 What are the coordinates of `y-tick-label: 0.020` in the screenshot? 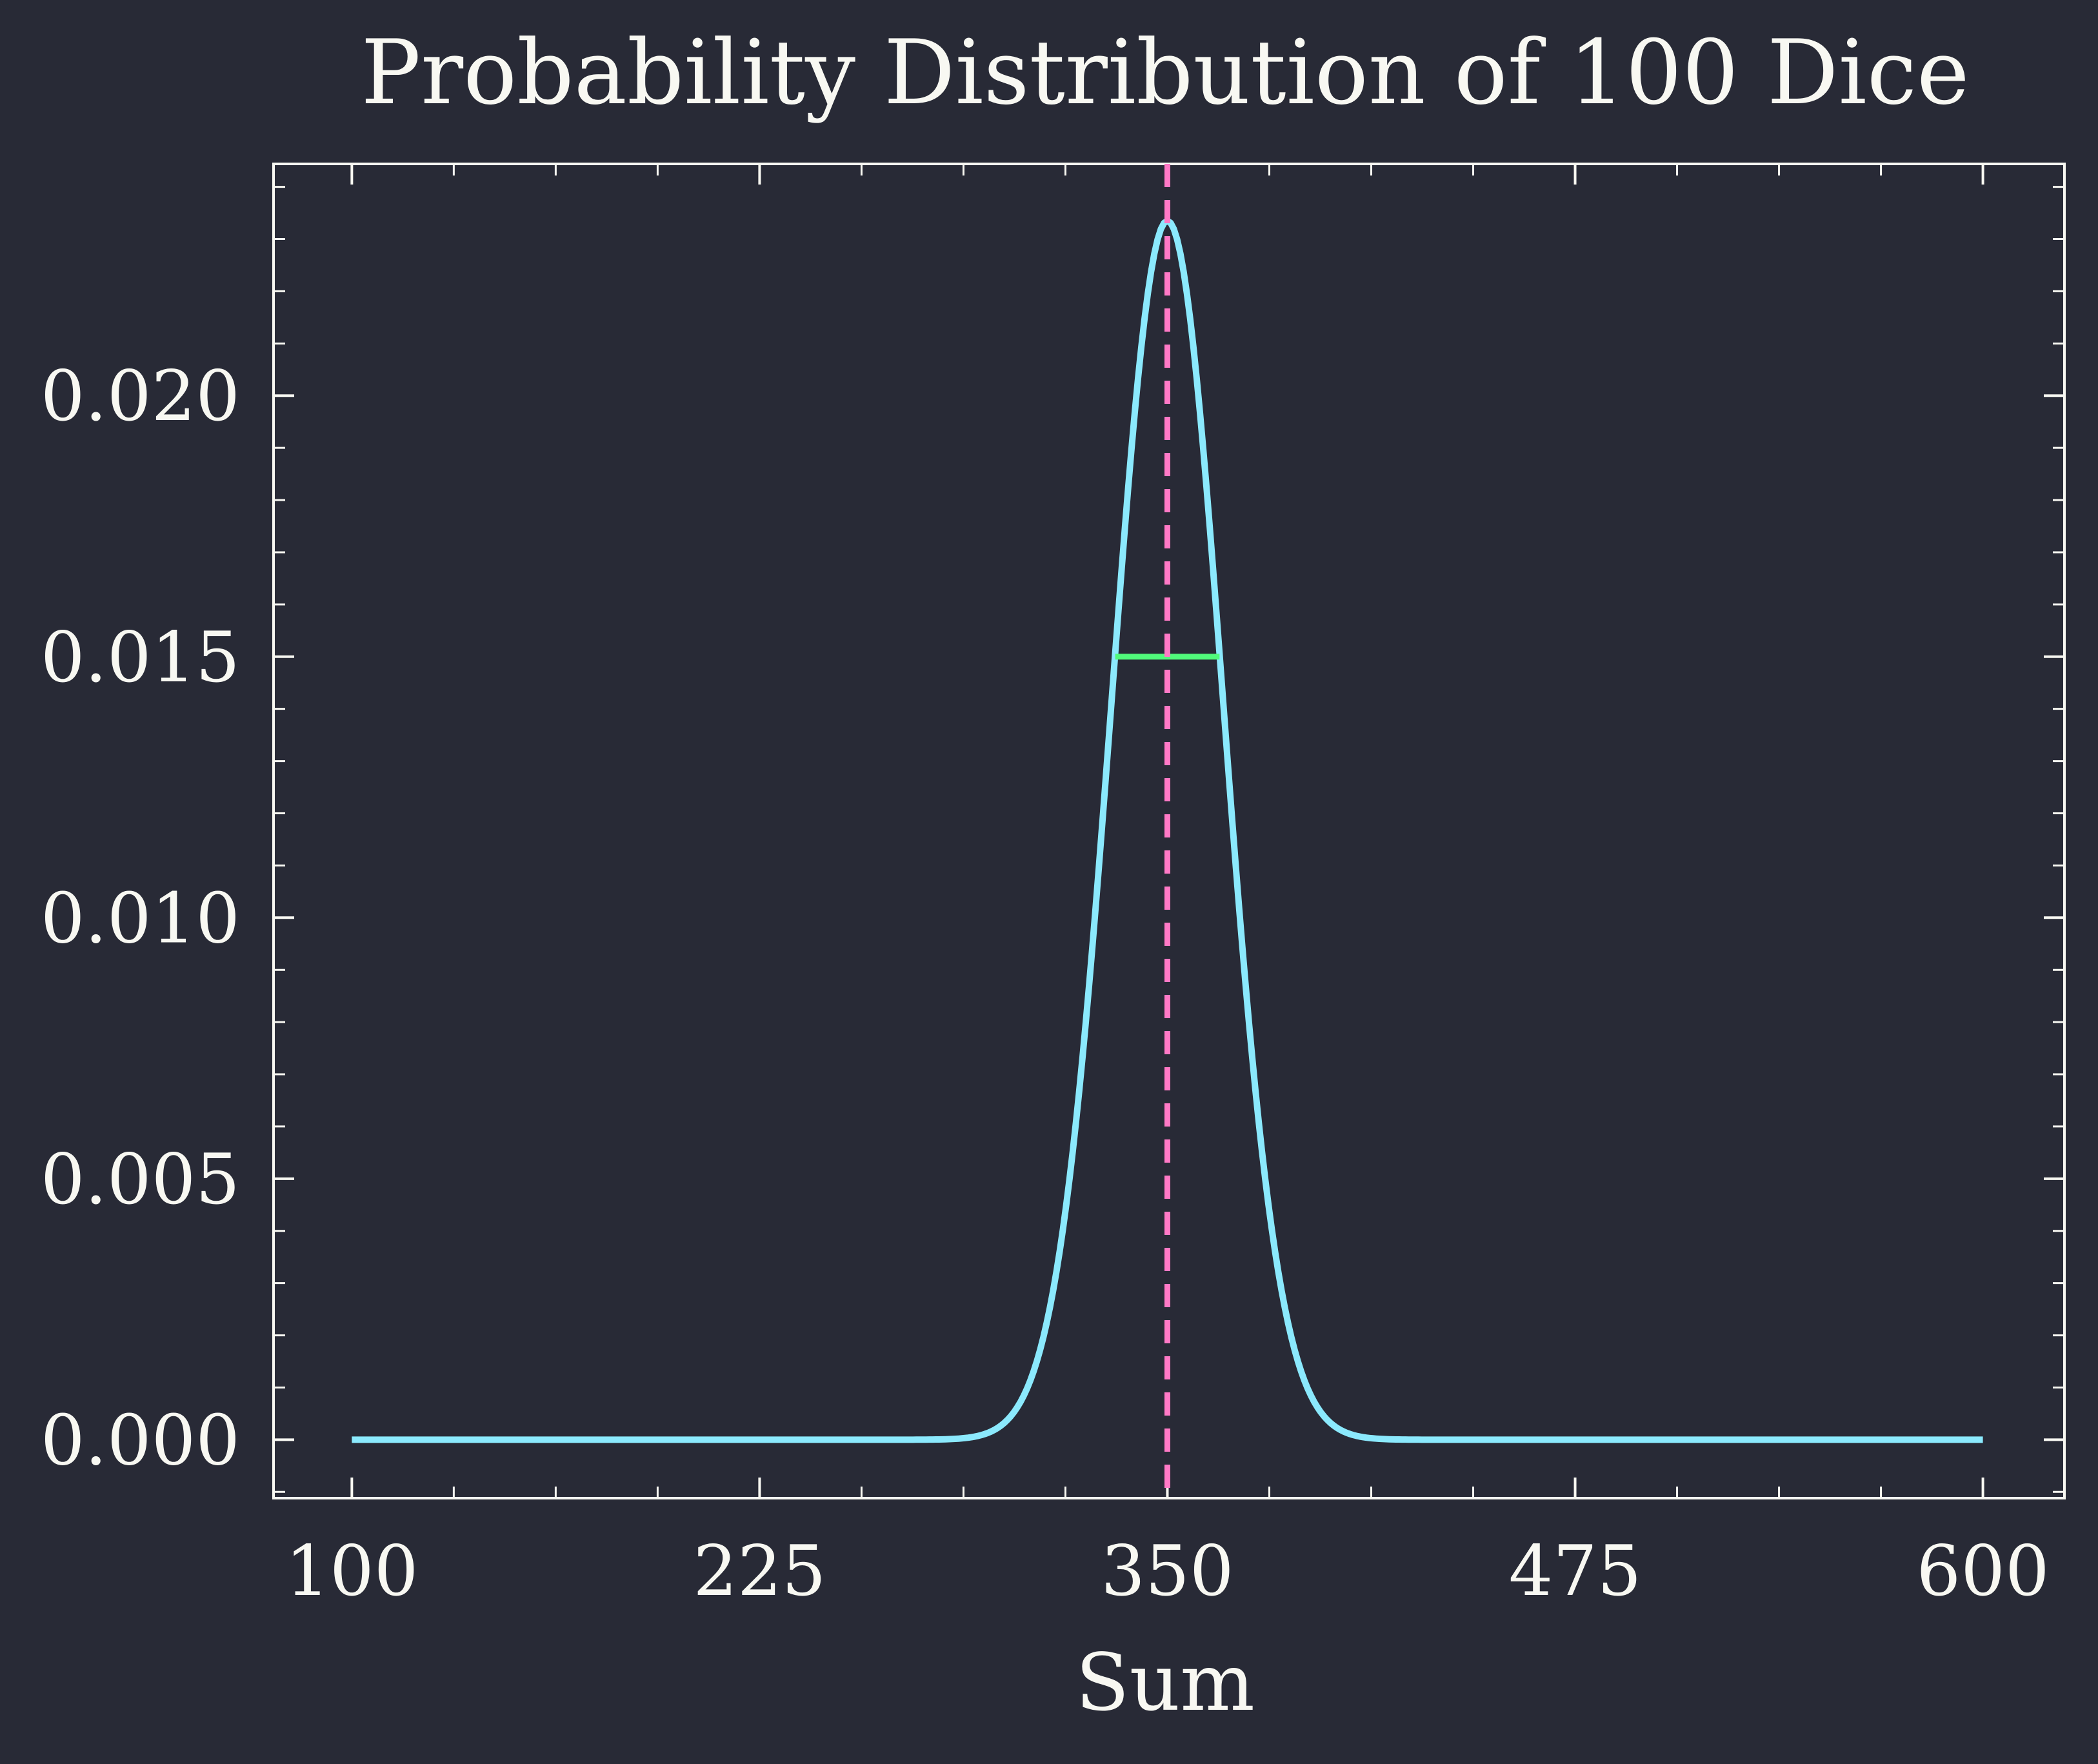 It's located at (140, 396).